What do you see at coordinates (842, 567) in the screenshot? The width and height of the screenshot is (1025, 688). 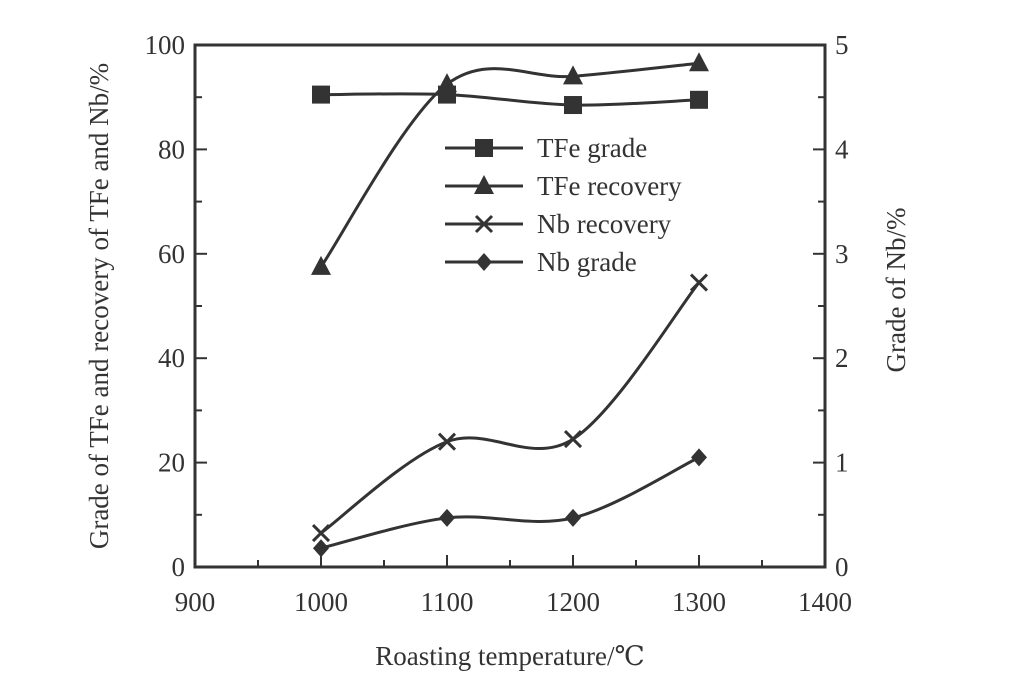 I see `y-right-tick-label: 0` at bounding box center [842, 567].